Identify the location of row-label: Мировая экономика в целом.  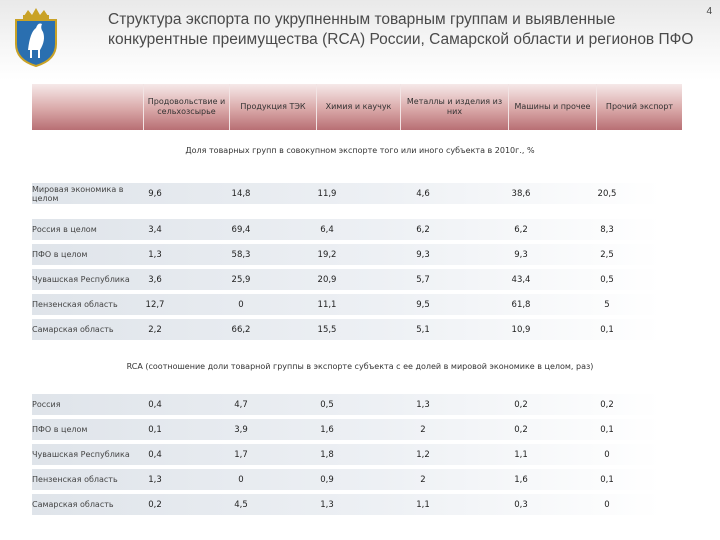
(78, 193).